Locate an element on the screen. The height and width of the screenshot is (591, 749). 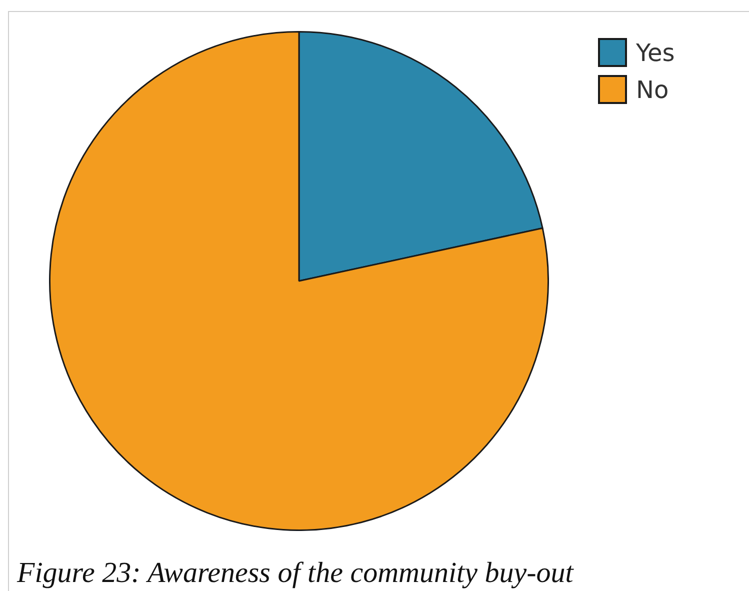
legend-label: No is located at coordinates (652, 90).